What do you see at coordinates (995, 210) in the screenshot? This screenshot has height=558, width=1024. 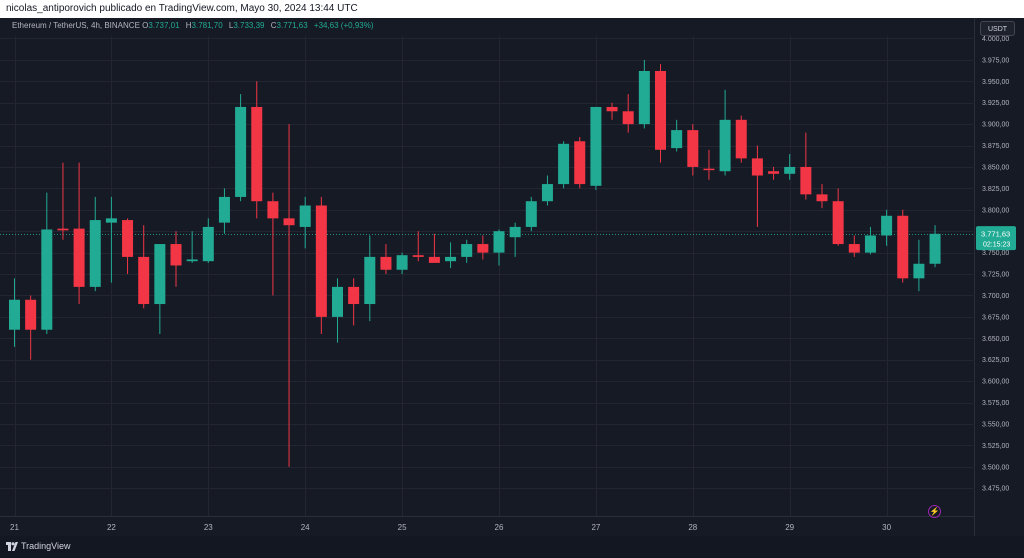 I see `y-tick-label: 3.800,00` at bounding box center [995, 210].